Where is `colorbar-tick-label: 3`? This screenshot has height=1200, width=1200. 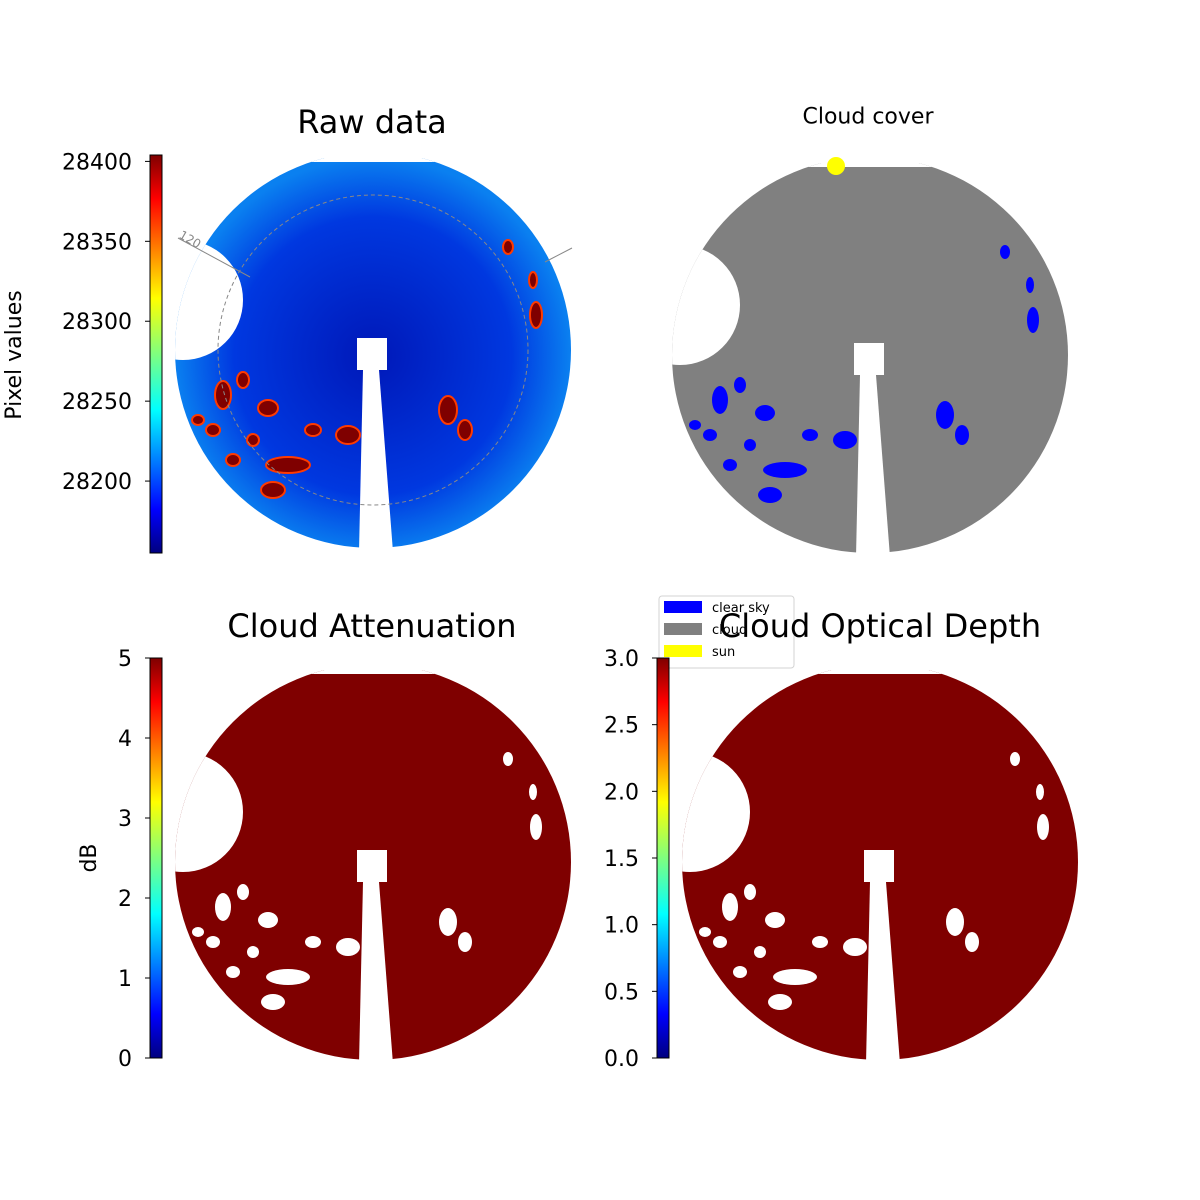
colorbar-tick-label: 3 is located at coordinates (125, 819).